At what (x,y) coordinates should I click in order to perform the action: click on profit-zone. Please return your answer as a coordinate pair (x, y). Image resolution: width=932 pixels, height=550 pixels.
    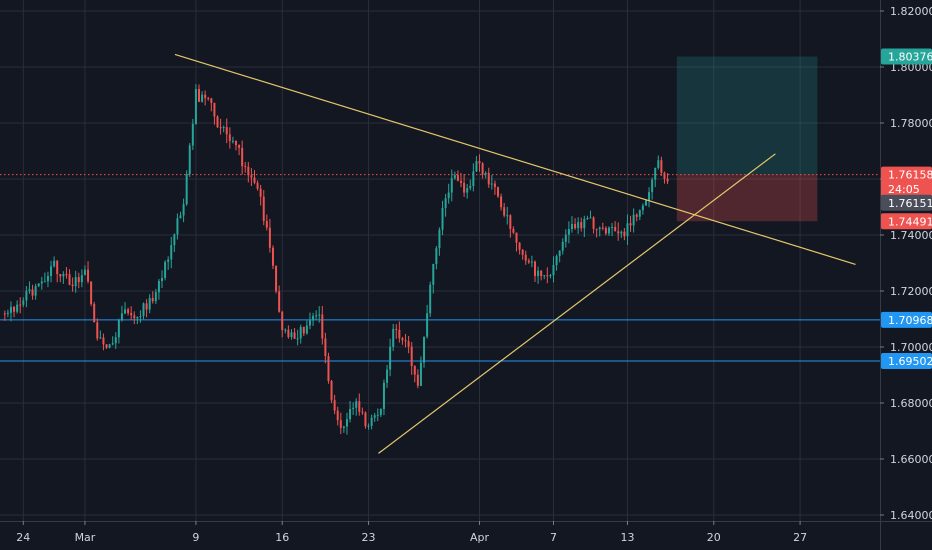
    Looking at the image, I should click on (747, 115).